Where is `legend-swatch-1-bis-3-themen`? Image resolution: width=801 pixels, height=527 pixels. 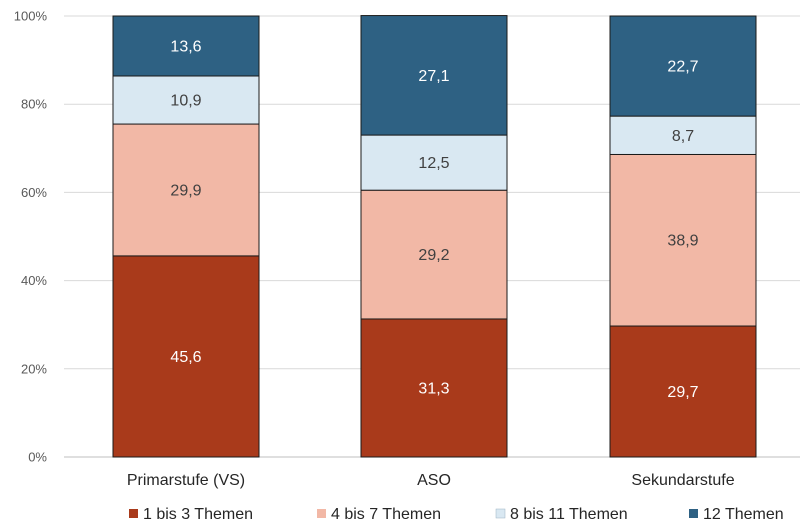 legend-swatch-1-bis-3-themen is located at coordinates (133, 513).